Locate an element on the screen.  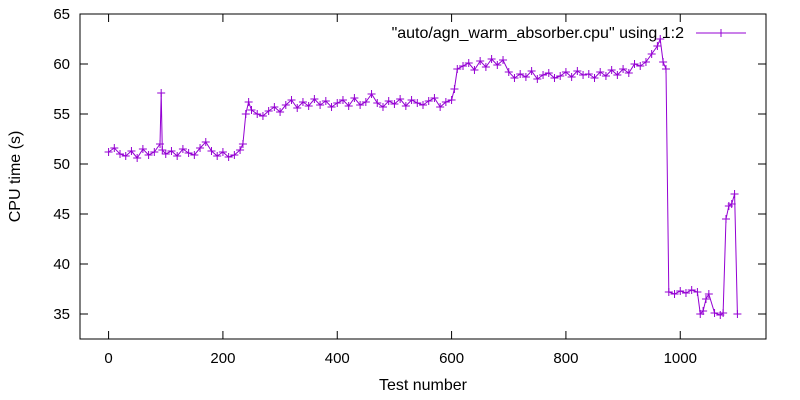
x-axis-label: Test number is located at coordinates (423, 385).